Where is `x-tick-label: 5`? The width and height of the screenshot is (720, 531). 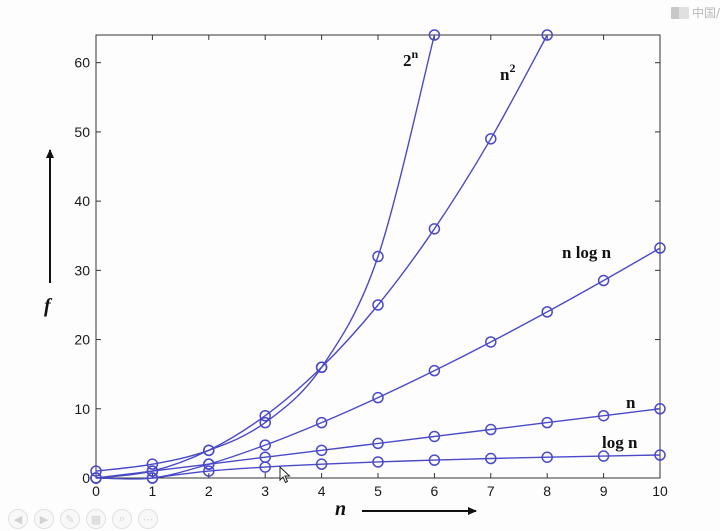
x-tick-label: 5 is located at coordinates (378, 491).